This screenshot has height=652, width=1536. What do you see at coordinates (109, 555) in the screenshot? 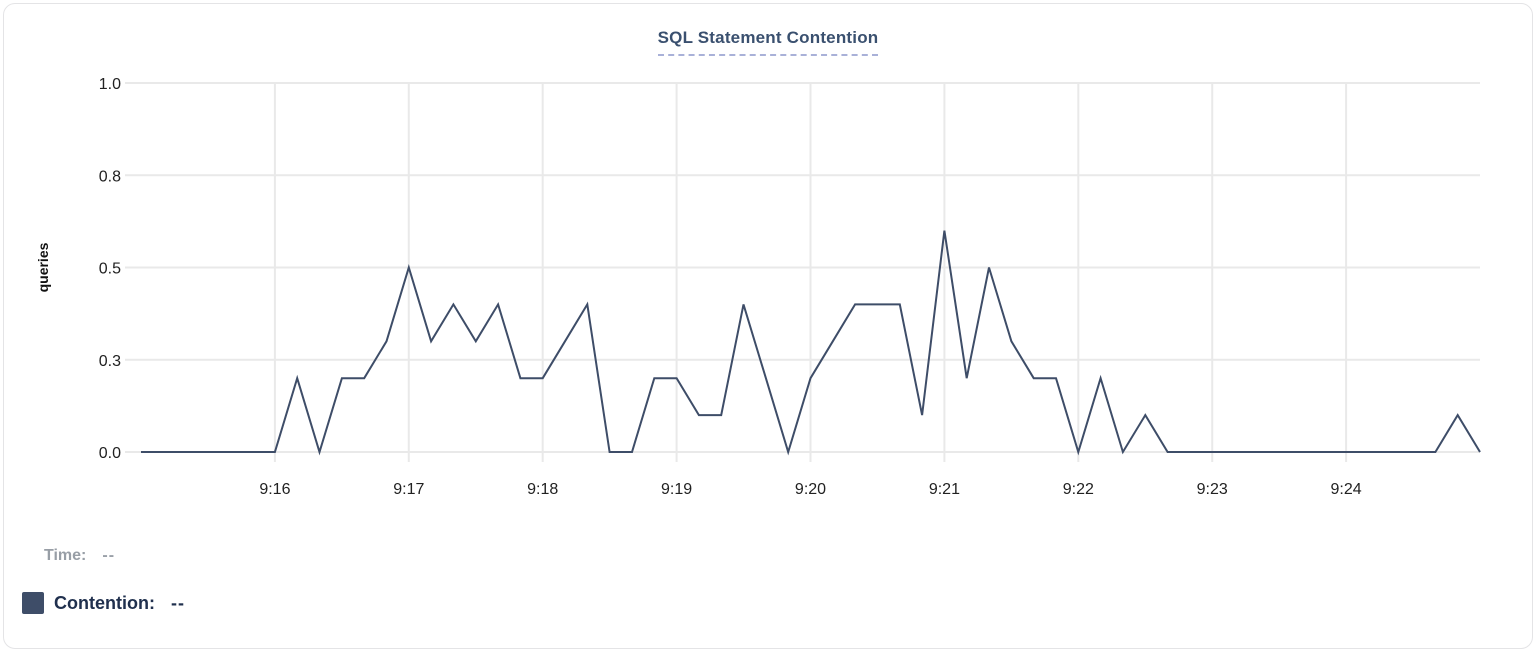
I see `time-readout-value: --` at bounding box center [109, 555].